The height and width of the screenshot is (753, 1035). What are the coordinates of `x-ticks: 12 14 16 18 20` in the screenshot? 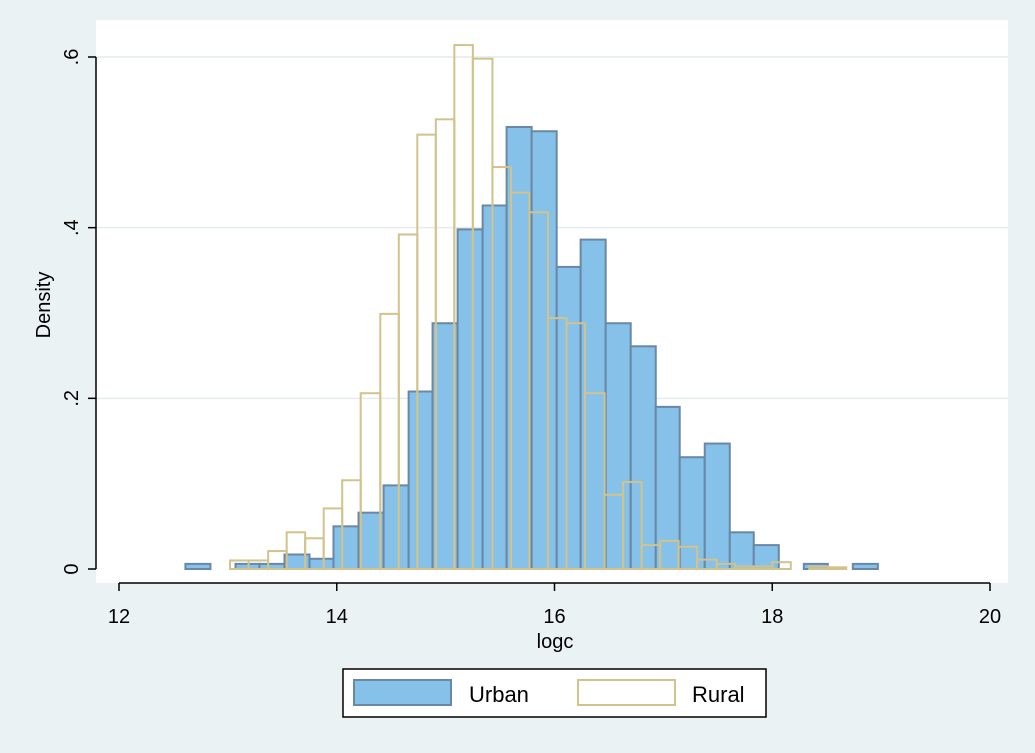 It's located at (554, 605).